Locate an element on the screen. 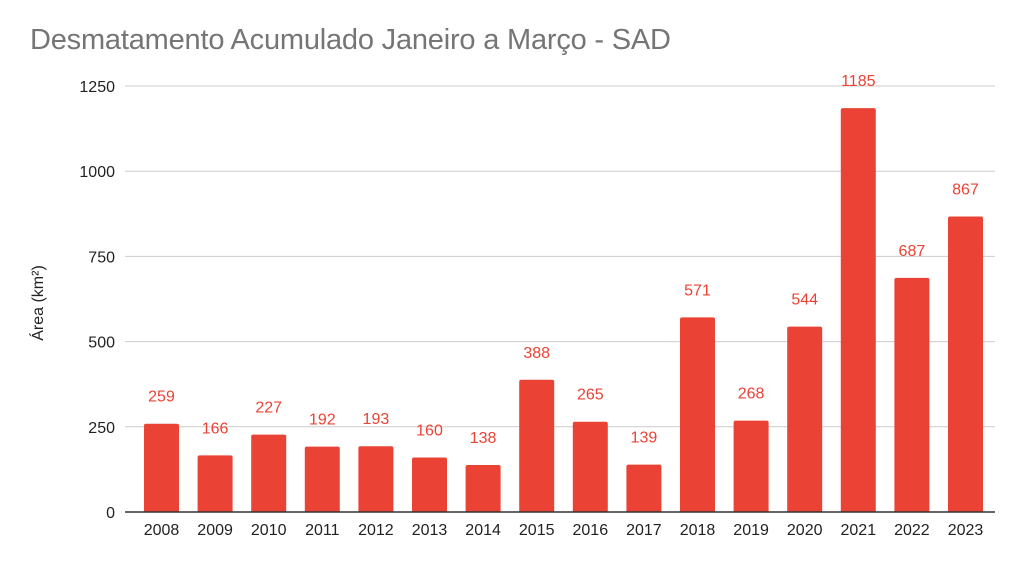 This screenshot has width=1024, height=568. x-tick-label: 2021 is located at coordinates (859, 530).